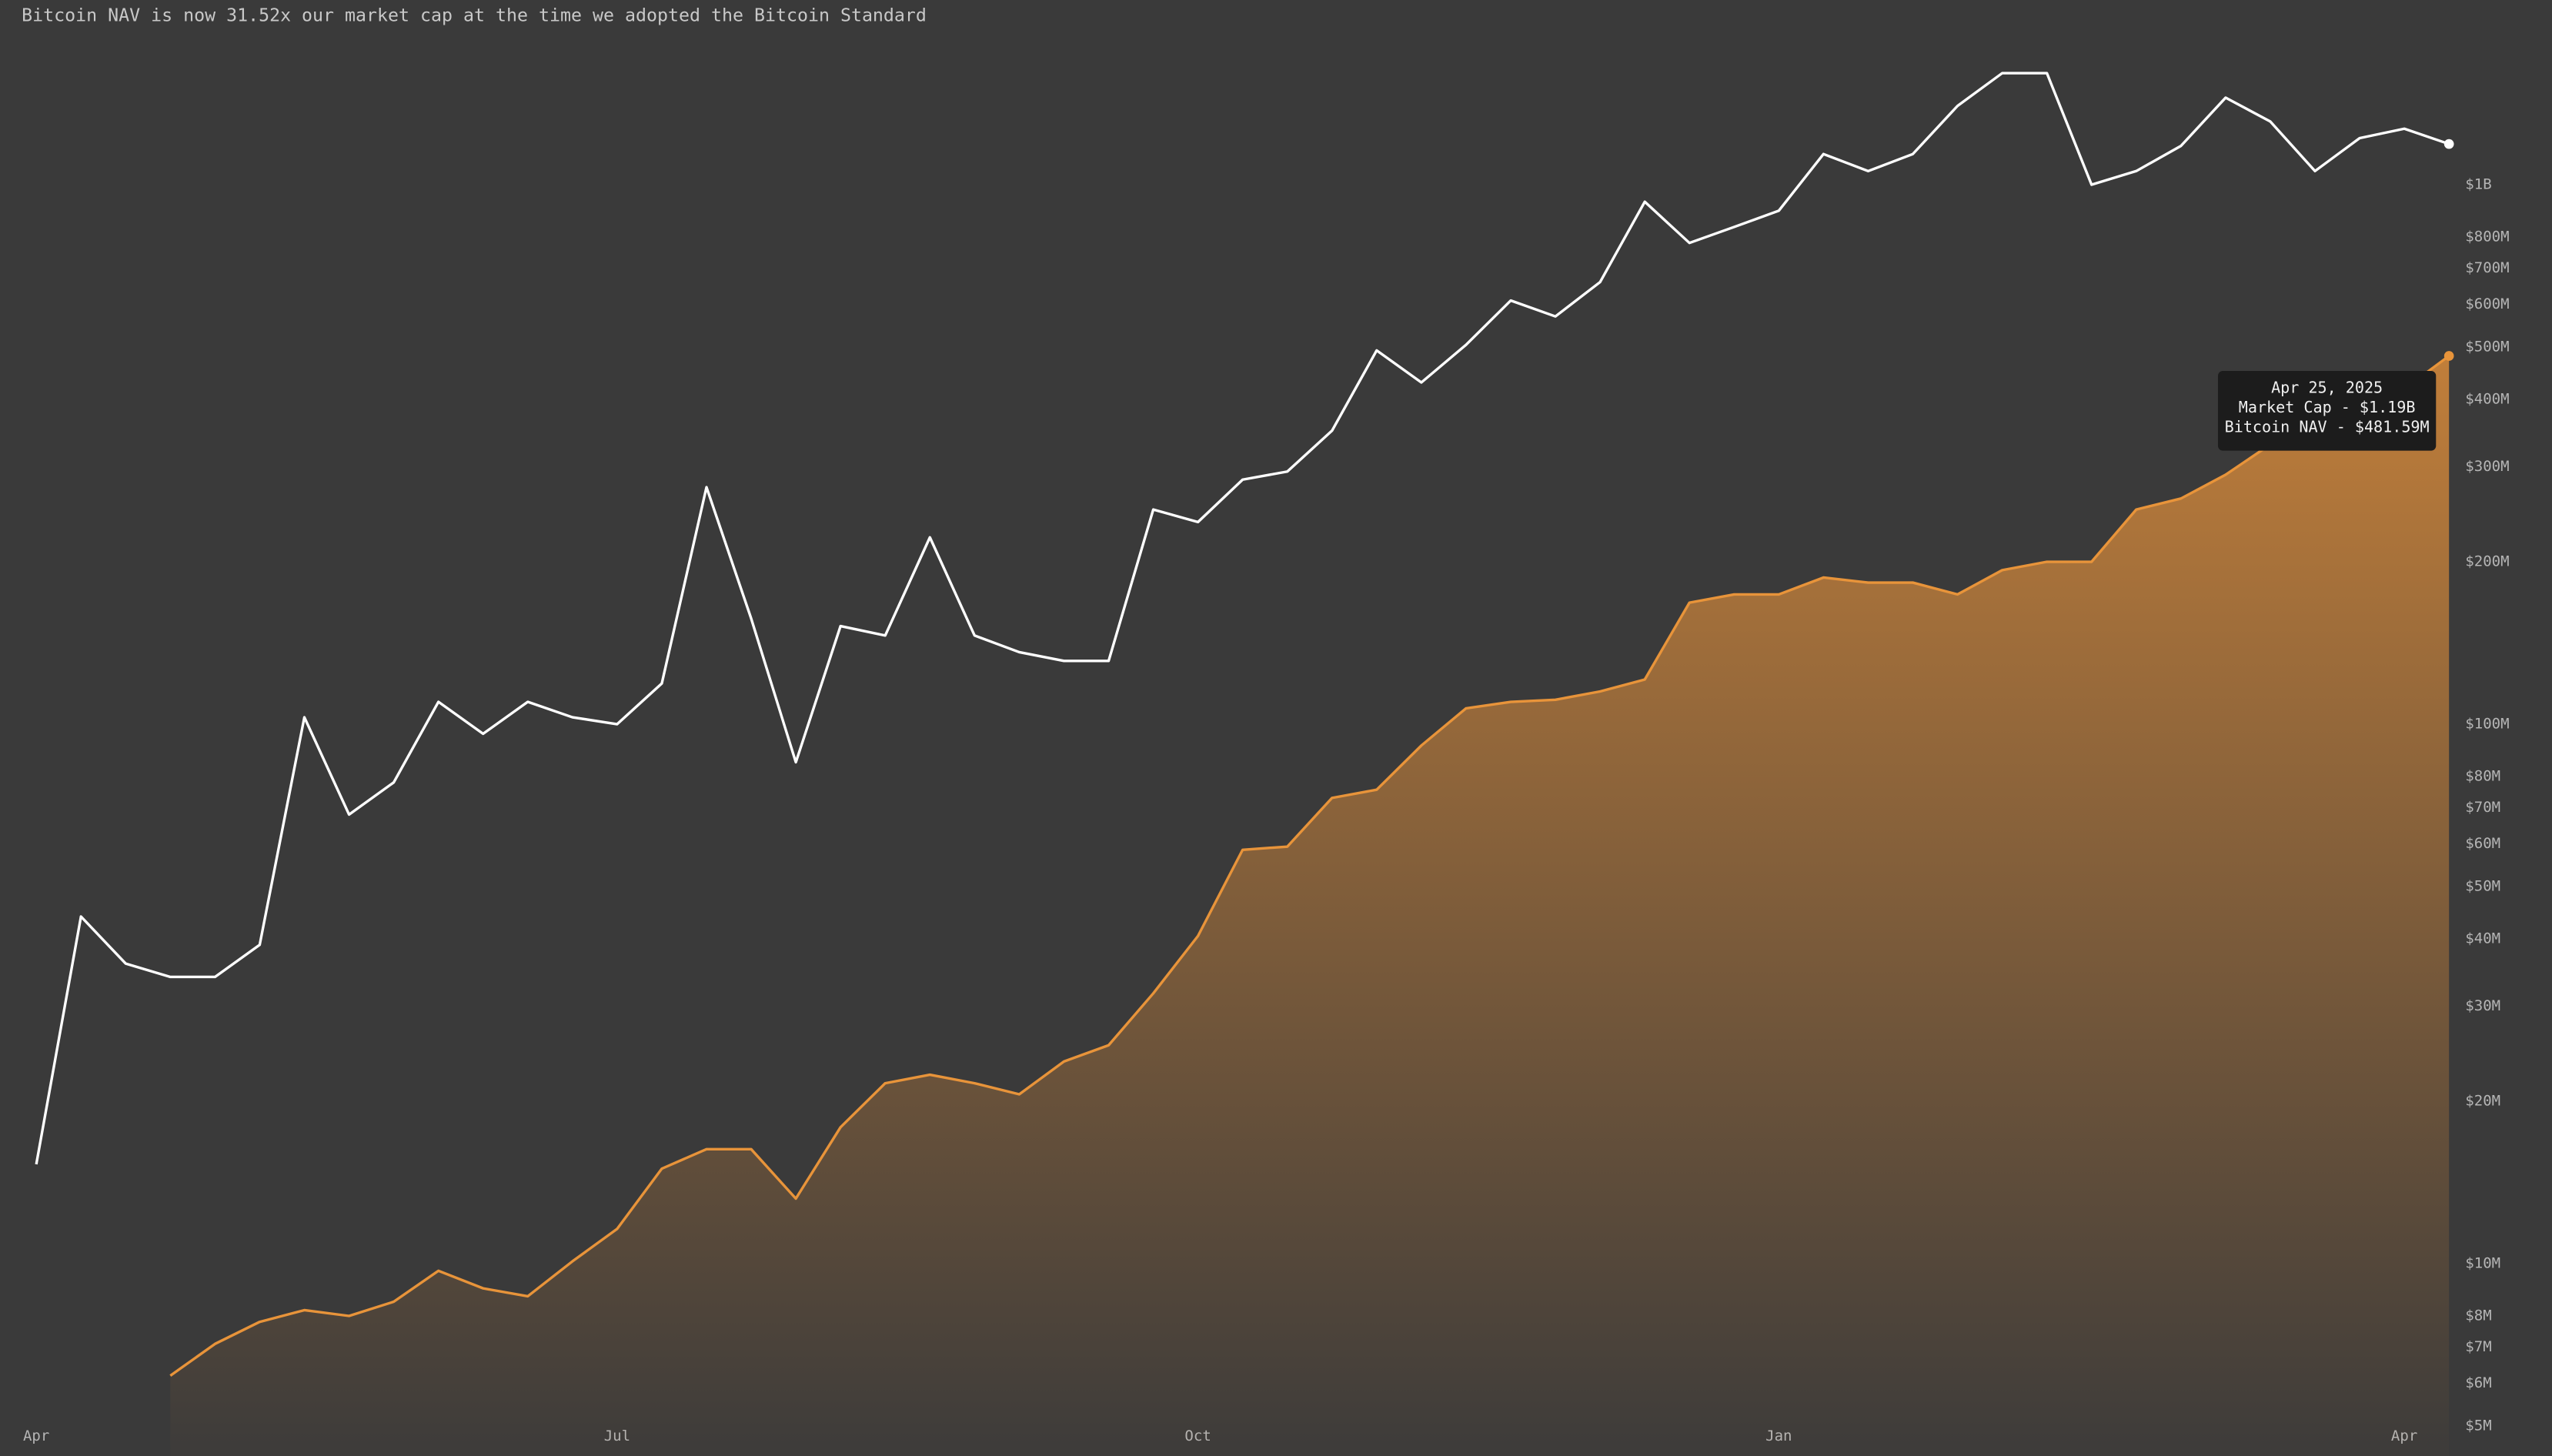  Describe the element at coordinates (2487, 561) in the screenshot. I see `y-tick-label: $200M` at that location.